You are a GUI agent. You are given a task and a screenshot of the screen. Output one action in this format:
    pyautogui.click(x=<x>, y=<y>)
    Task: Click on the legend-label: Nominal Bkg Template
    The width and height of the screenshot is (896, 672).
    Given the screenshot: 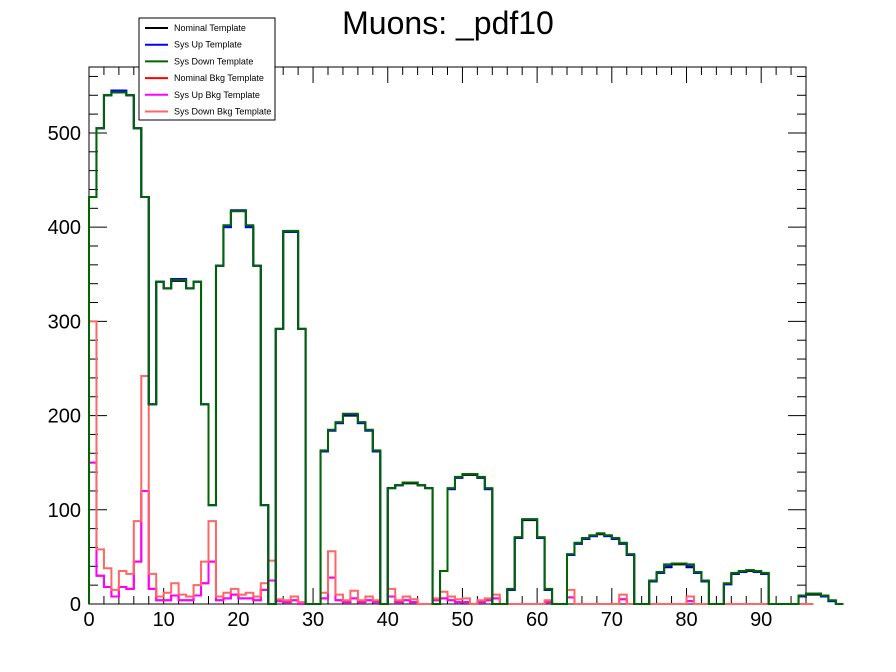 What is the action you would take?
    pyautogui.click(x=219, y=78)
    